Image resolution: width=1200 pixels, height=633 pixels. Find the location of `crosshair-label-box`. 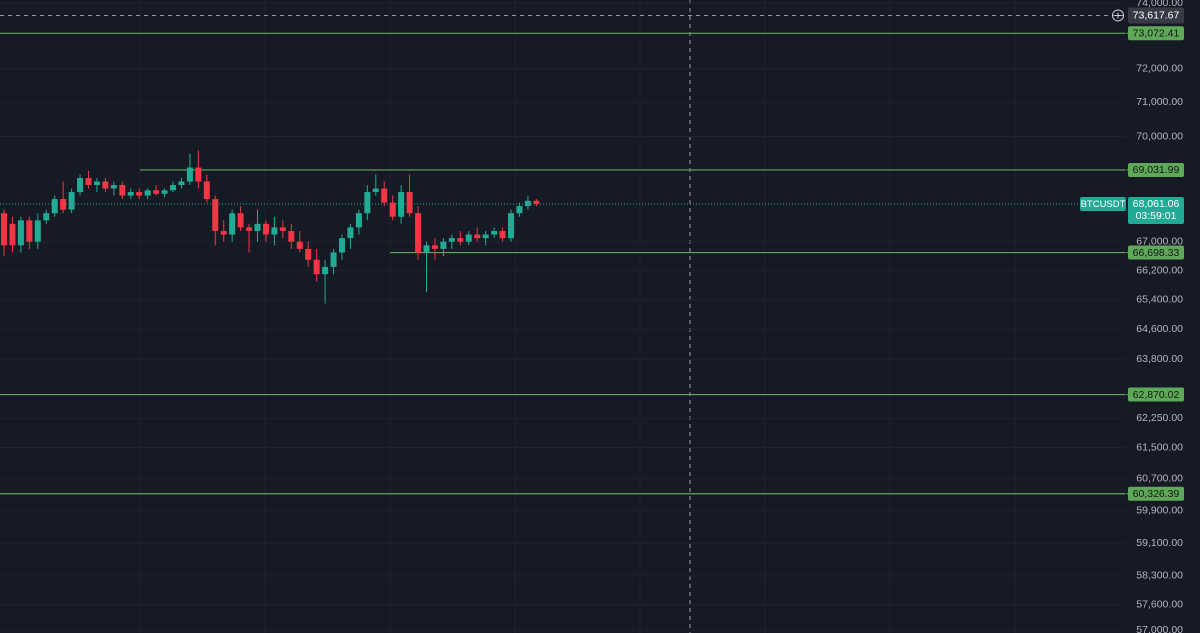

crosshair-label-box is located at coordinates (1156, 15).